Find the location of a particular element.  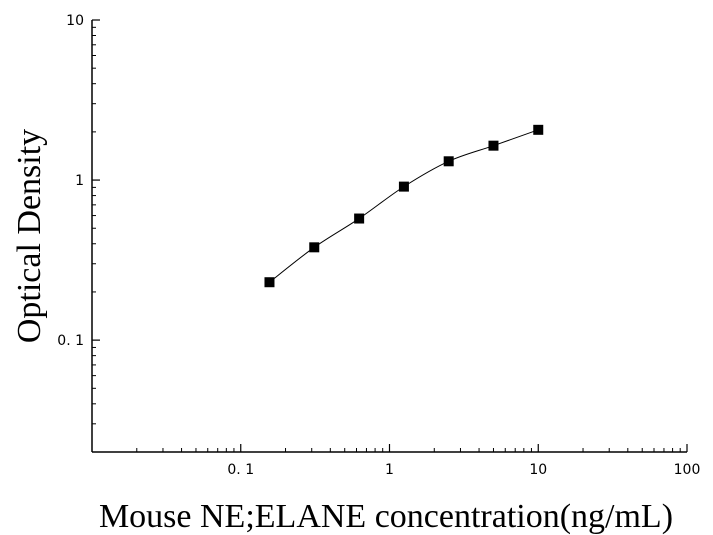

x-tick-label: 100 is located at coordinates (687, 470).